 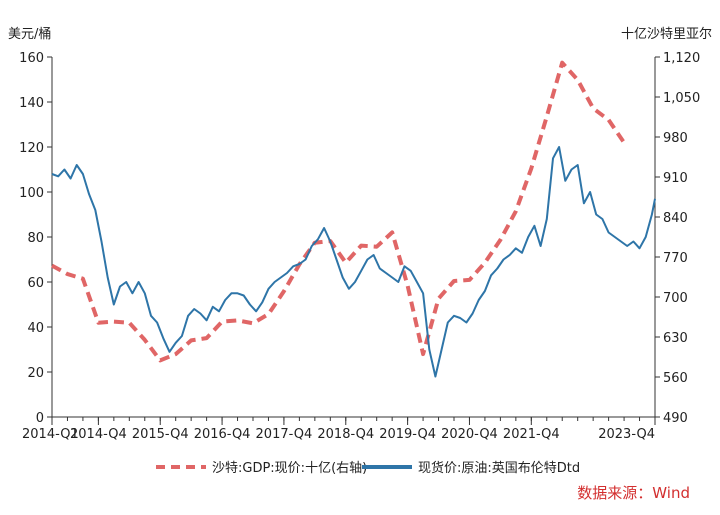 I want to click on legend: 沙特:GDP:现价:十亿(右轴) 现货价:原油:英国布伦特Dtd, so click(x=368, y=468).